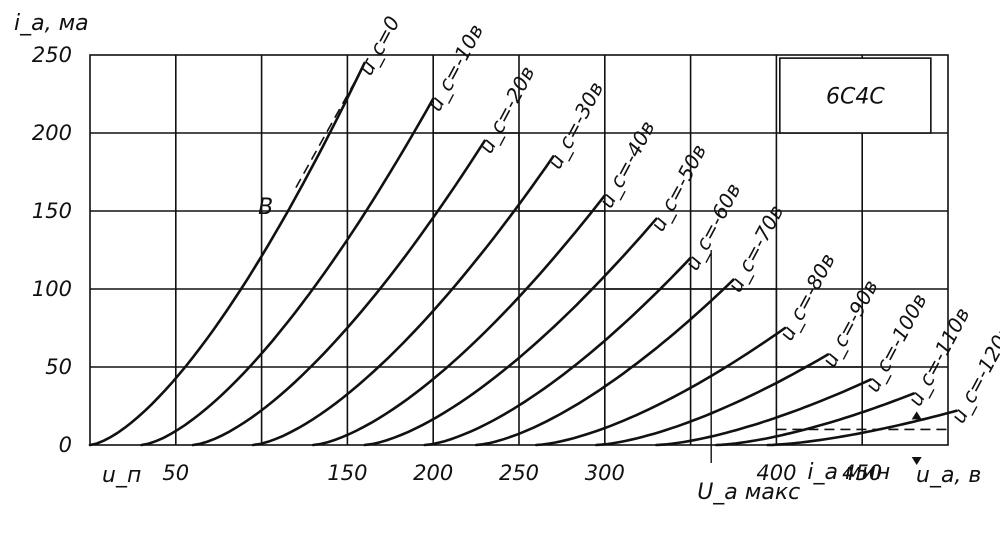  I want to click on i-a-min-arrow-down, so click(916, 461).